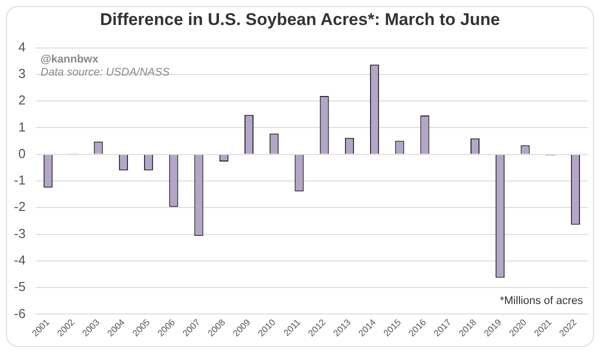 Image resolution: width=600 pixels, height=353 pixels. Describe the element at coordinates (22, 153) in the screenshot. I see `y-tick-label: 0` at that location.